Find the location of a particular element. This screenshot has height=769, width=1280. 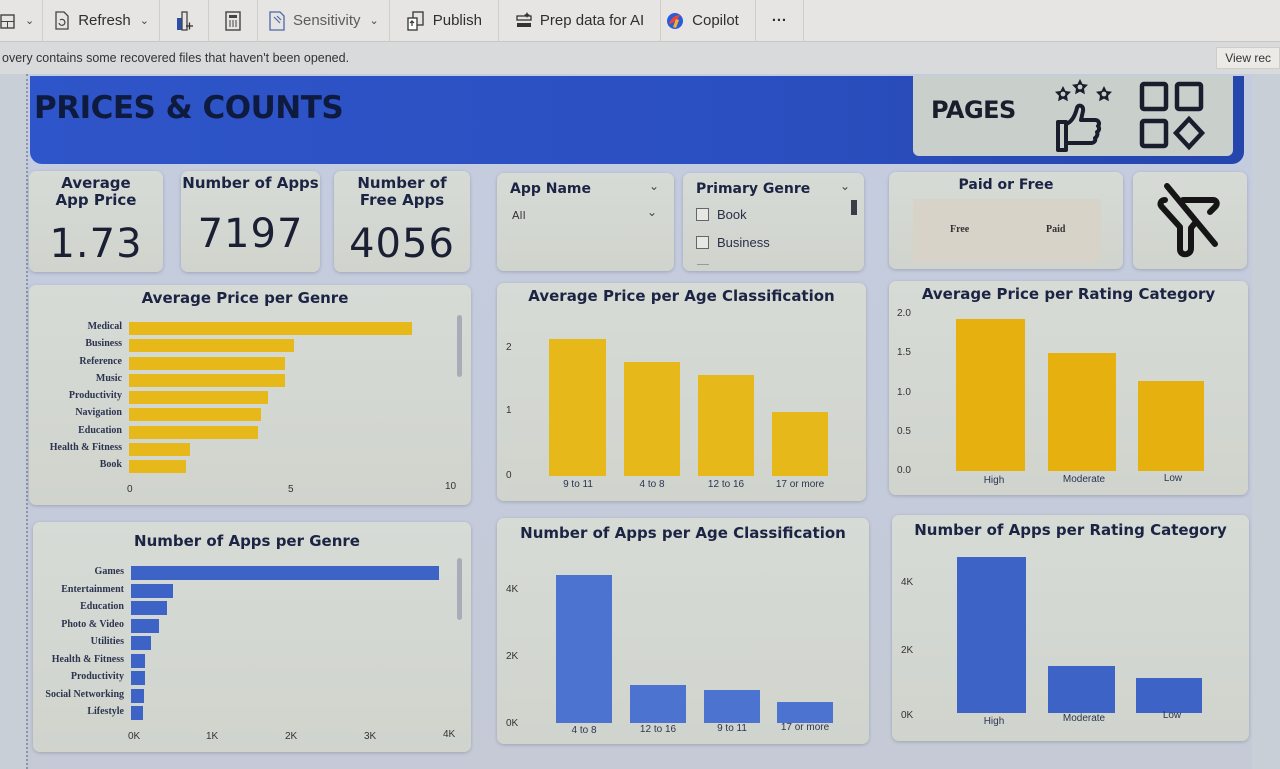

genre-option-business: Business is located at coordinates (733, 242).